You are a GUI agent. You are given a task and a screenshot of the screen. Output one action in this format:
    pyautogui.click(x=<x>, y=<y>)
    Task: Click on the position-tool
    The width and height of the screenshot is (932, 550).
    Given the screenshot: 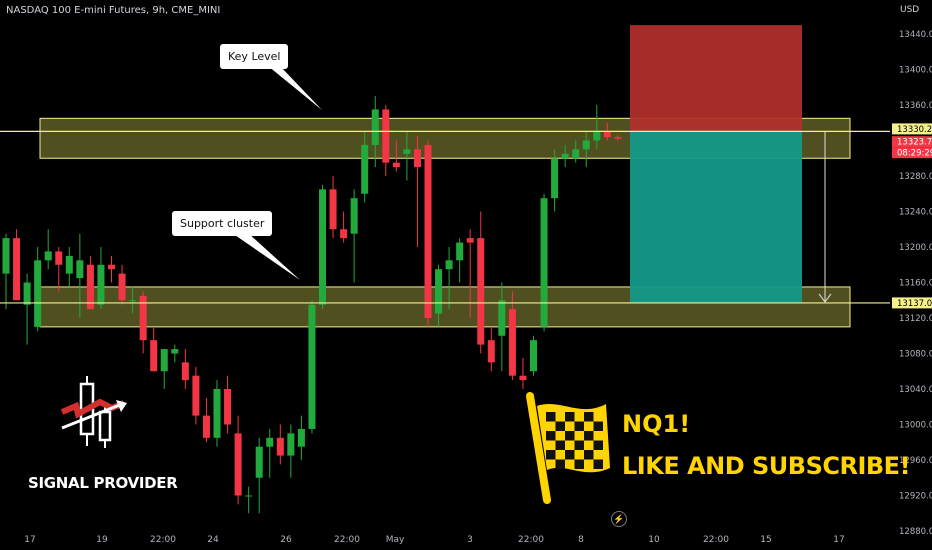 What is the action you would take?
    pyautogui.click(x=731, y=164)
    